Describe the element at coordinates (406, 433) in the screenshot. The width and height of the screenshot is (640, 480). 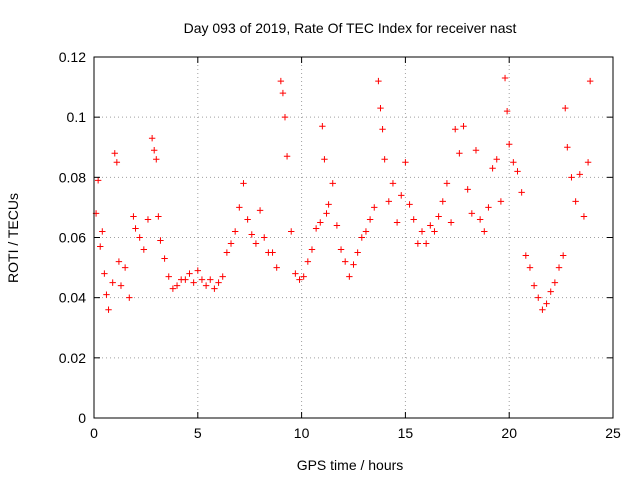
I see `x-tick-label: 15` at that location.